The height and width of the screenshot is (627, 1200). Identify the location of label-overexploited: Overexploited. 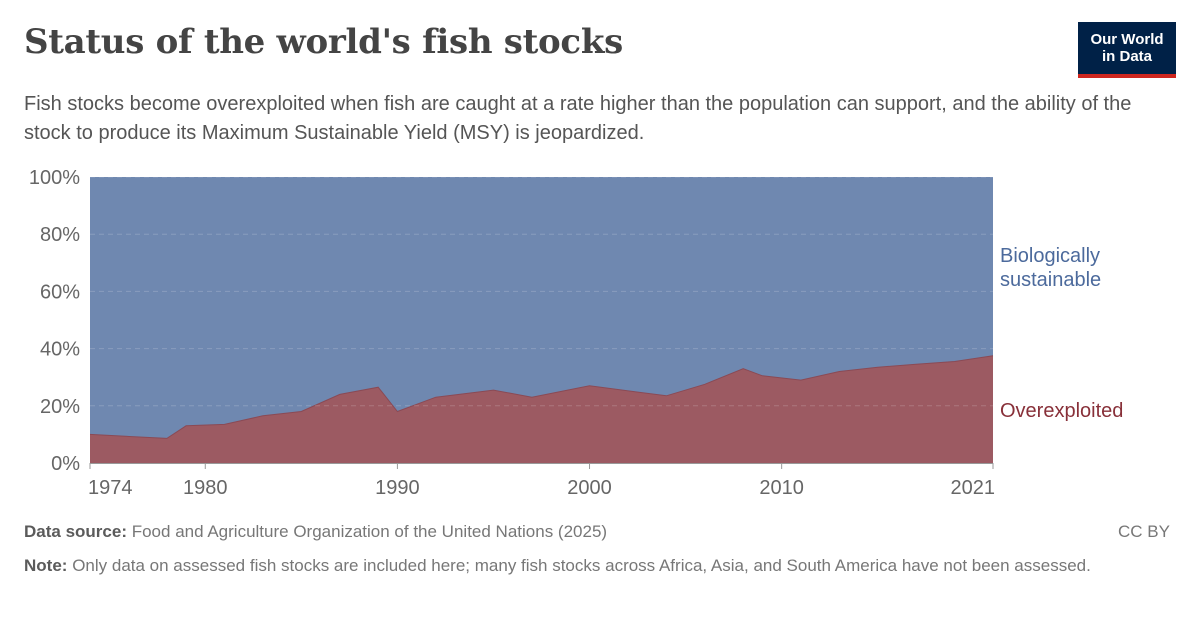
(1061, 411).